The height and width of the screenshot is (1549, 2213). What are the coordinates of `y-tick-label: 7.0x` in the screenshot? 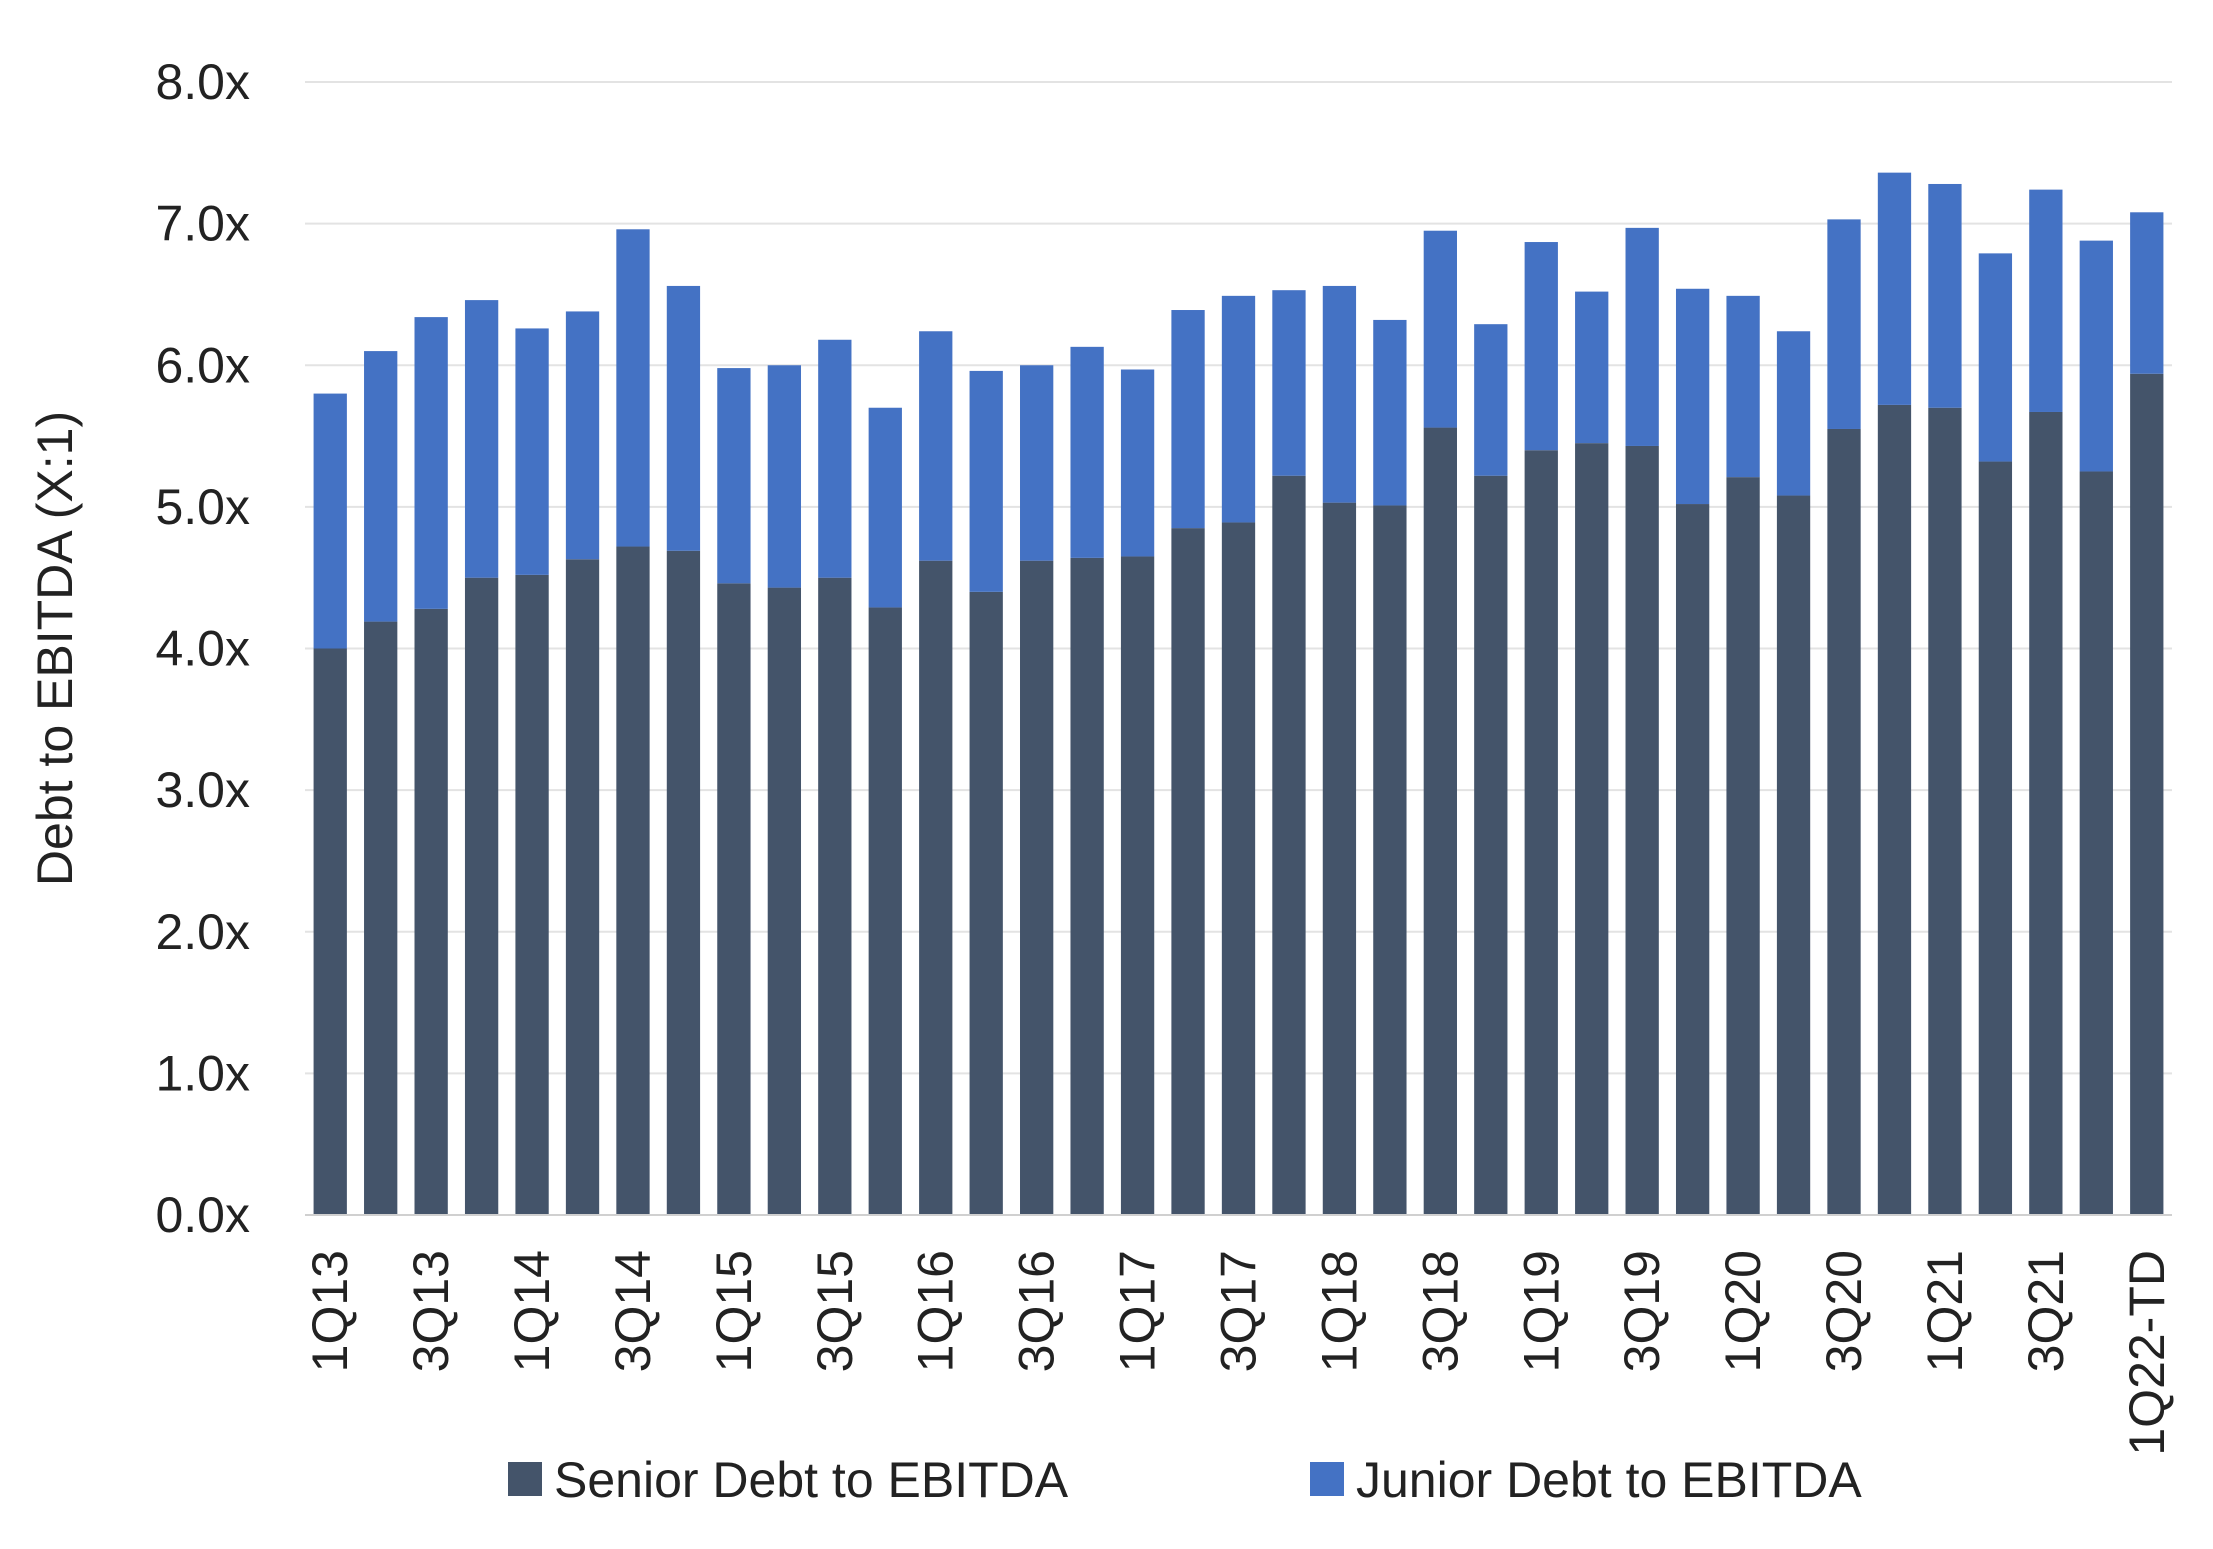 It's located at (202, 224).